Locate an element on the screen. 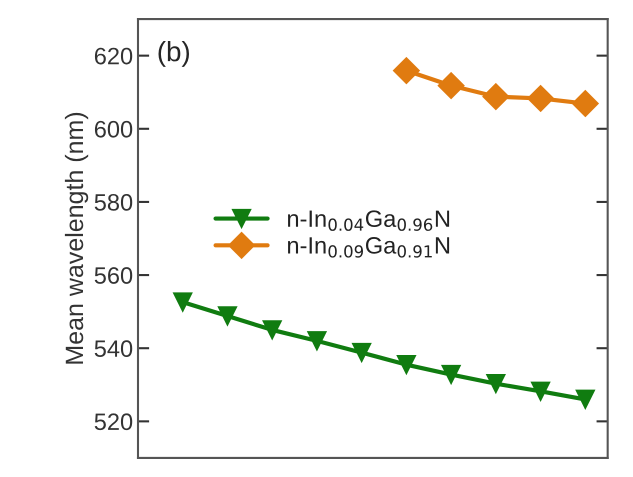 The height and width of the screenshot is (477, 633). y-tick-label: 600 is located at coordinates (113, 129).